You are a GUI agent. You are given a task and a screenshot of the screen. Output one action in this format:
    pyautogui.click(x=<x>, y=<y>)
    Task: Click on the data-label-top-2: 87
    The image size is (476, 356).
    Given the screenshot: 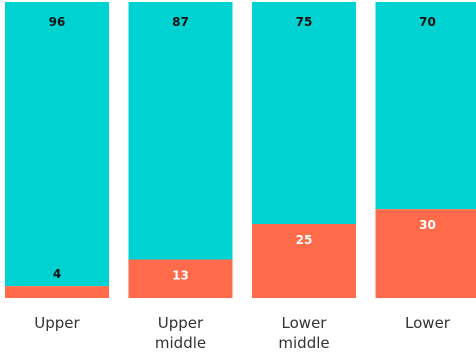 What is the action you would take?
    pyautogui.click(x=180, y=22)
    